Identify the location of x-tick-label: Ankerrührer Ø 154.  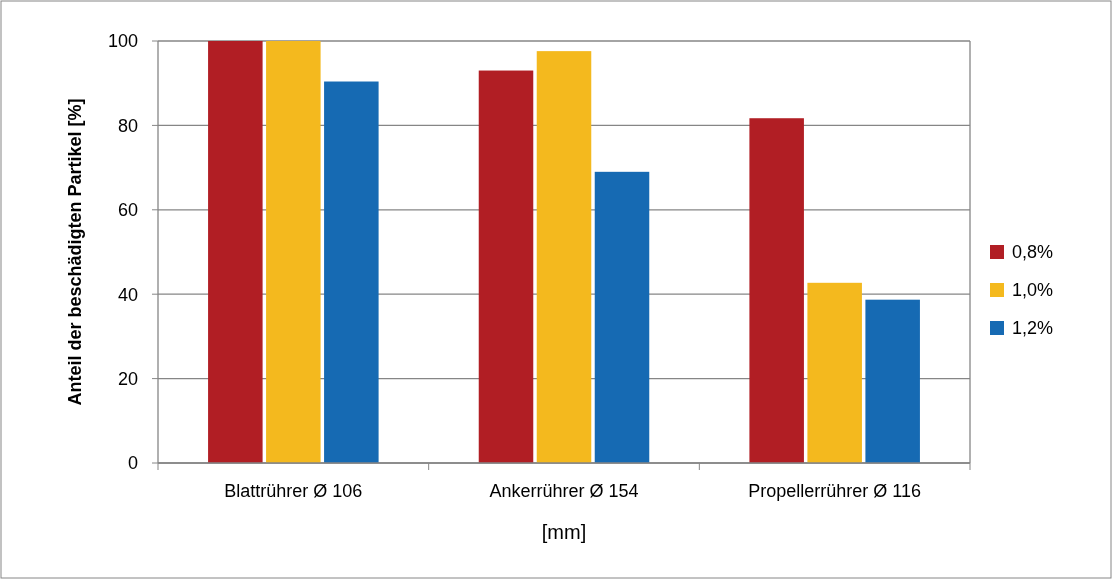
(564, 491).